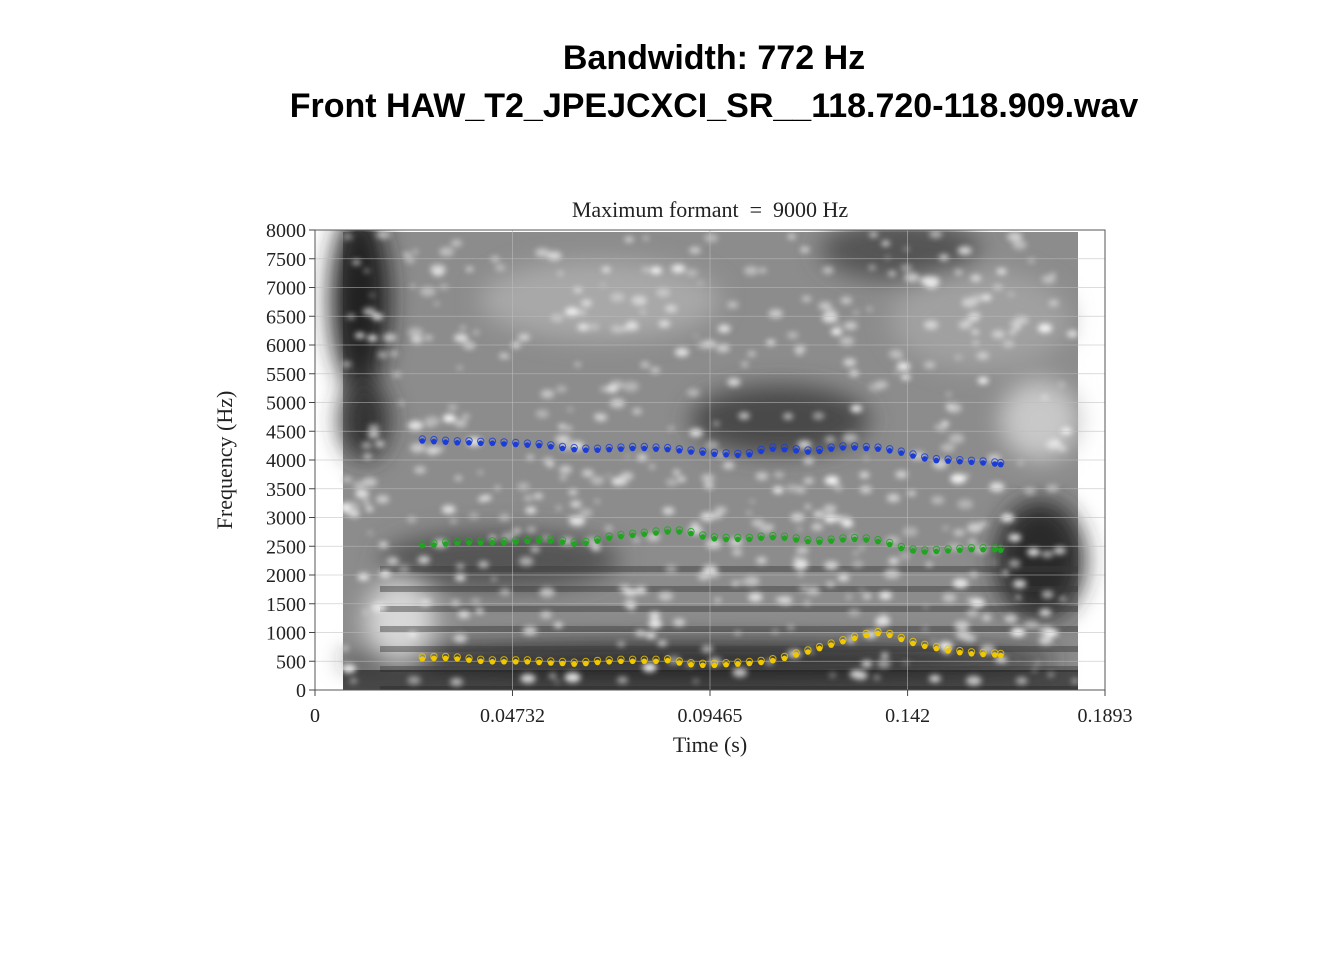 The height and width of the screenshot is (960, 1344). I want to click on y-tick-label: 0, so click(301, 691).